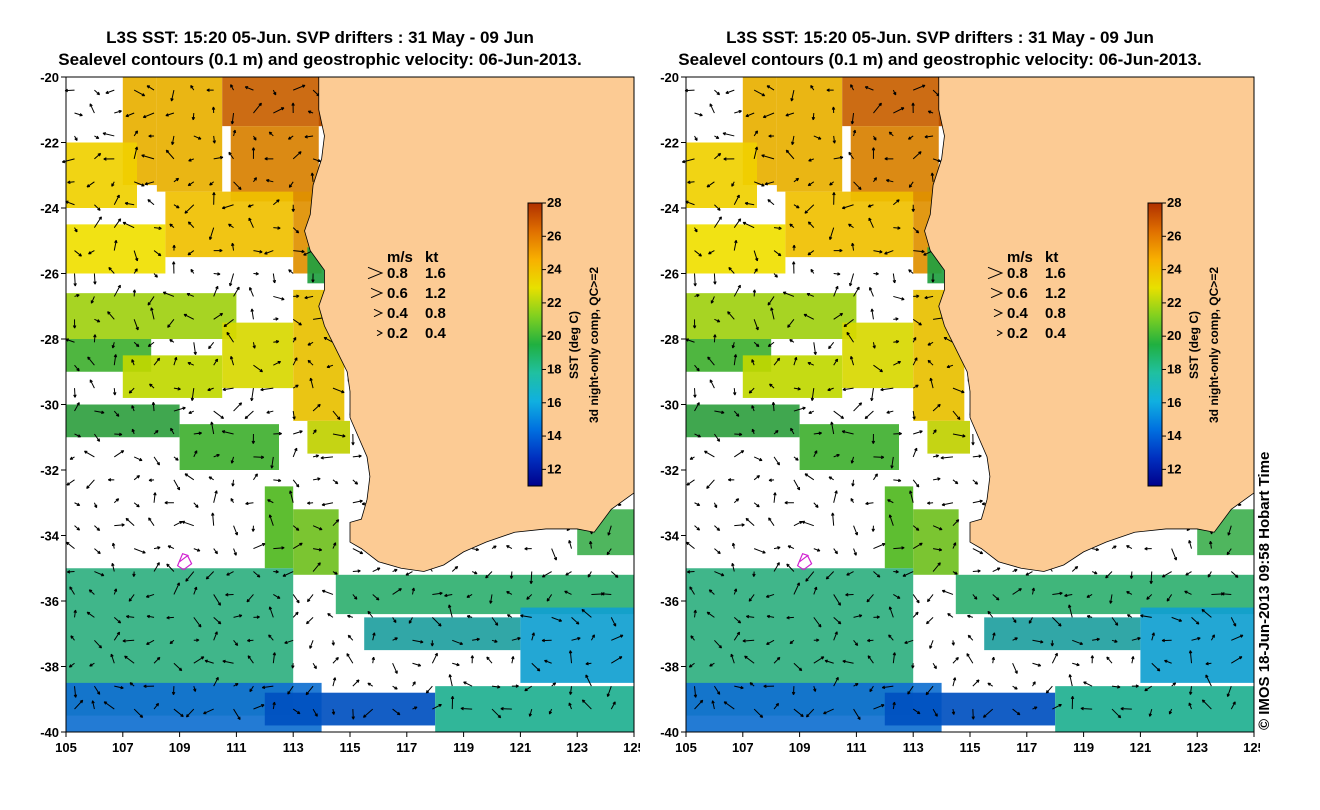  What do you see at coordinates (1018, 313) in the screenshot?
I see `legend-ms-value: 0.4` at bounding box center [1018, 313].